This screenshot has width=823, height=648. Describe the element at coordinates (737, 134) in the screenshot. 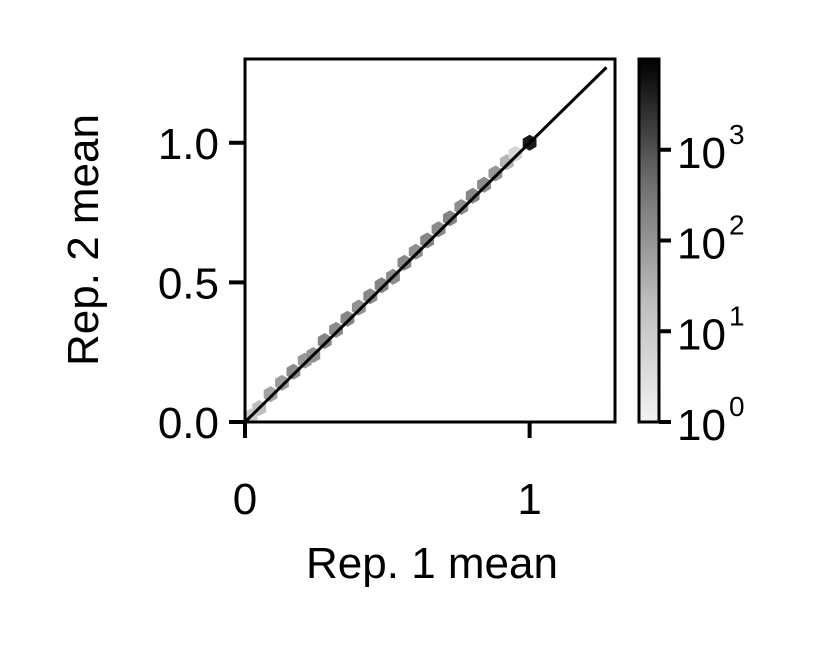

I see `colorbar-tick-exponent: 3` at that location.